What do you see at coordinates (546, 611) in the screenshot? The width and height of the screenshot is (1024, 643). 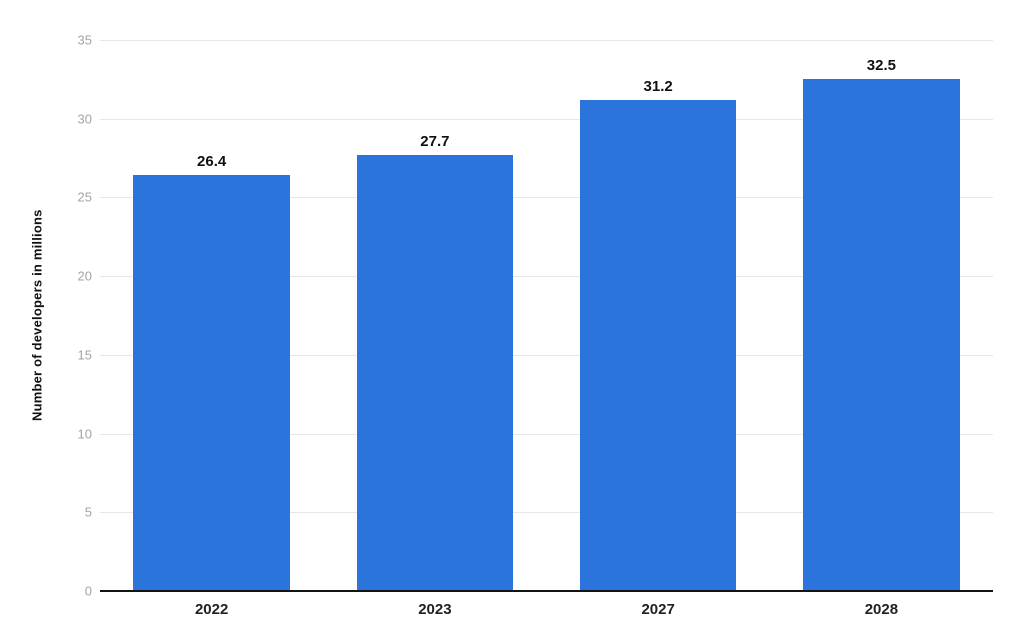 I see `x-axis-labels: 2022 2023 2027 2028` at bounding box center [546, 611].